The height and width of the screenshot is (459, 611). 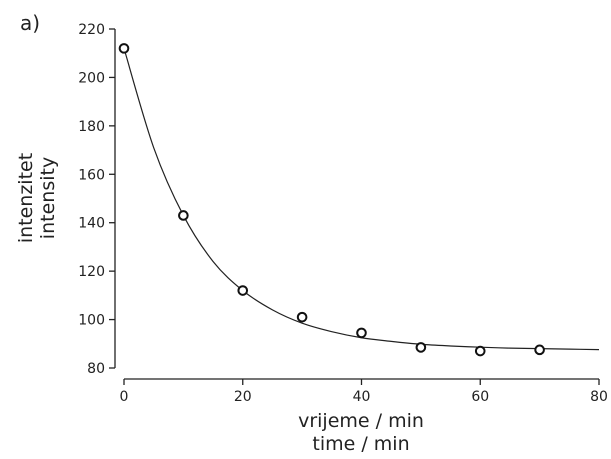 I want to click on y-axis-title: intenzitet intensity, so click(x=37, y=198).